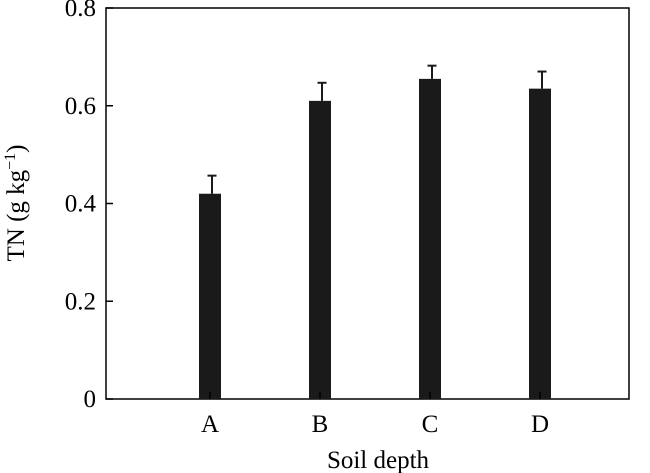 Image resolution: width=650 pixels, height=473 pixels. What do you see at coordinates (375, 415) in the screenshot?
I see `x-axis: A B C D` at bounding box center [375, 415].